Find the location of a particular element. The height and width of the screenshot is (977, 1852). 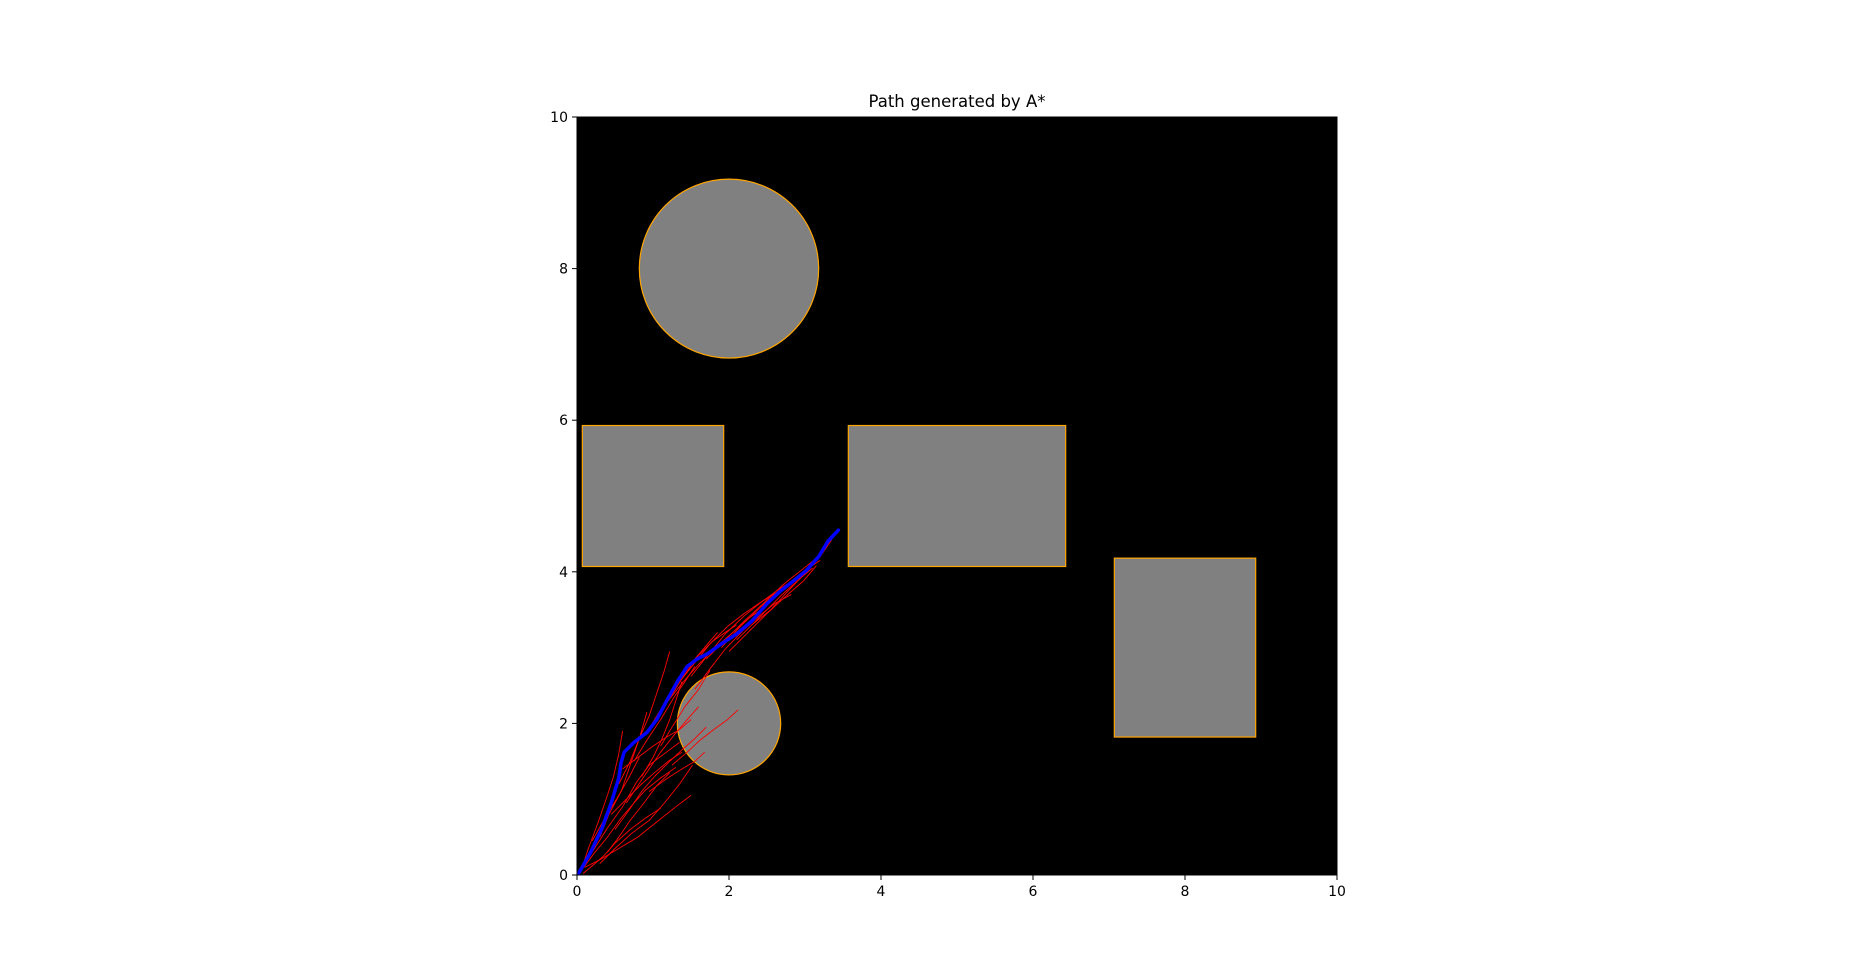

y-axis: 0 2 4 6 8 10 is located at coordinates (563, 497).